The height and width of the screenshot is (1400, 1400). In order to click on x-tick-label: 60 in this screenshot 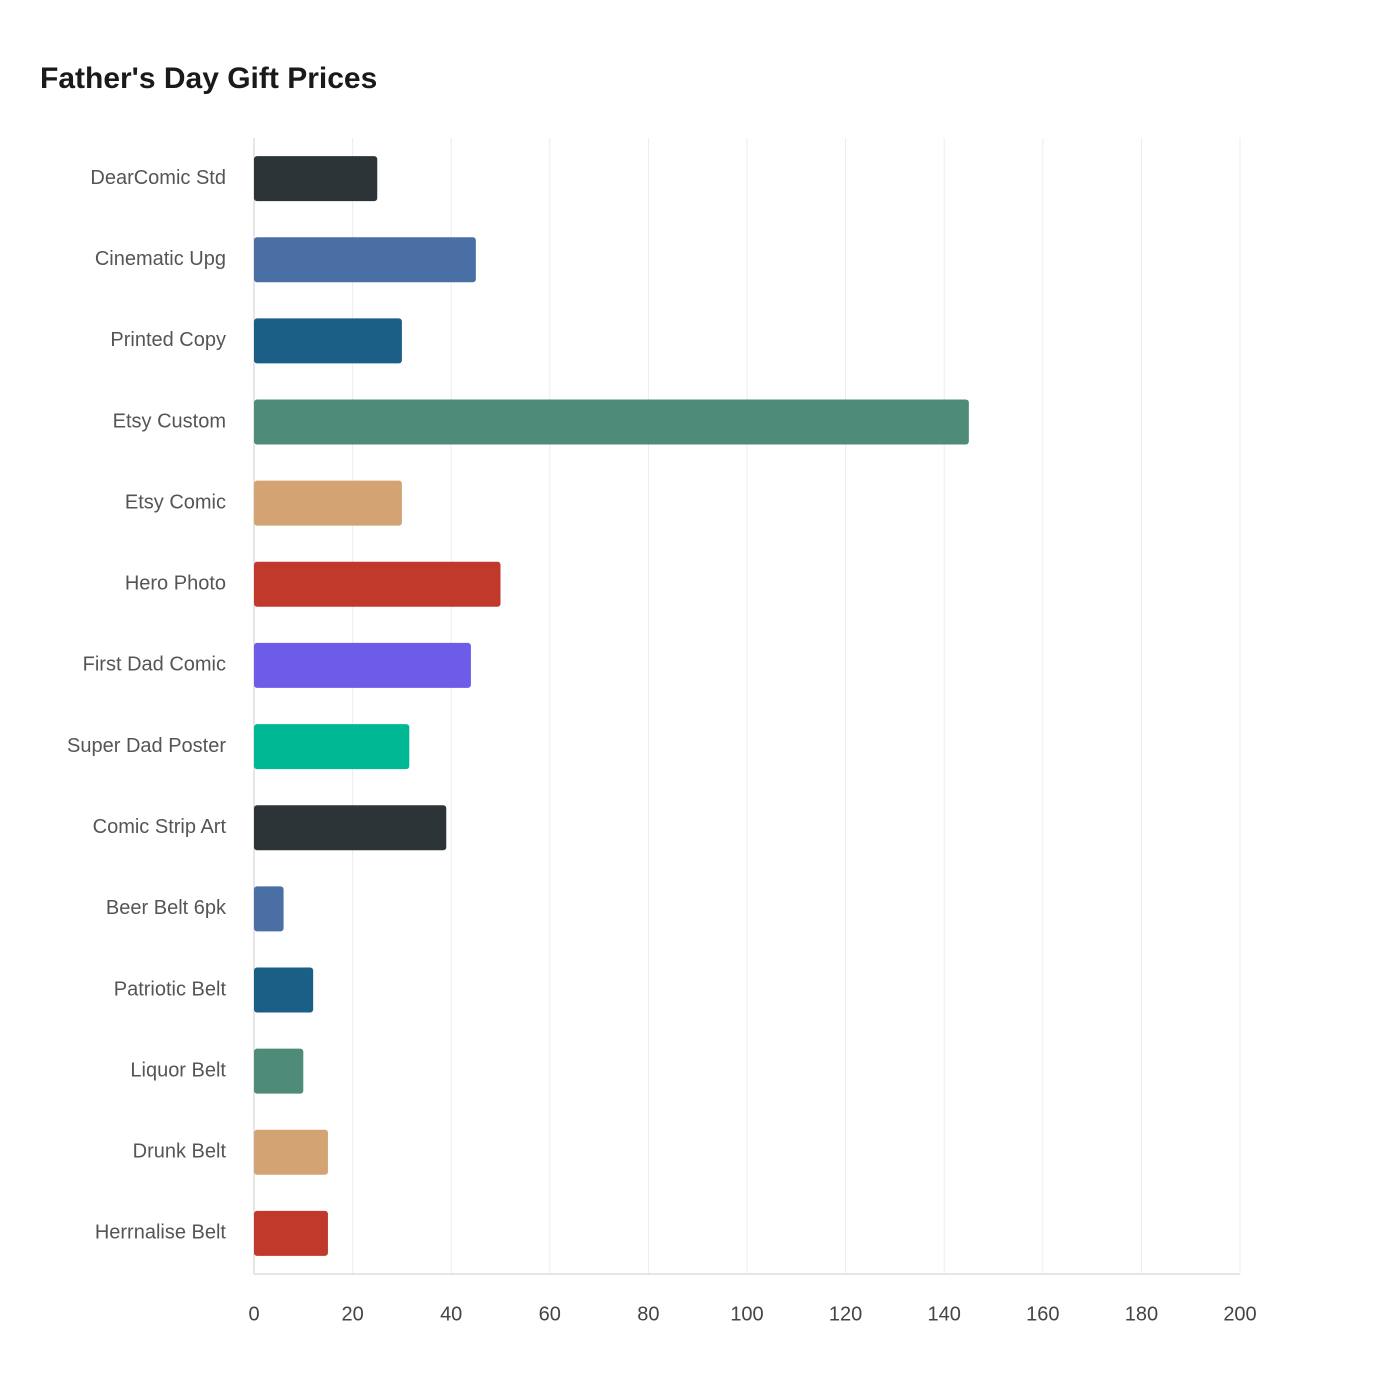, I will do `click(550, 1314)`.